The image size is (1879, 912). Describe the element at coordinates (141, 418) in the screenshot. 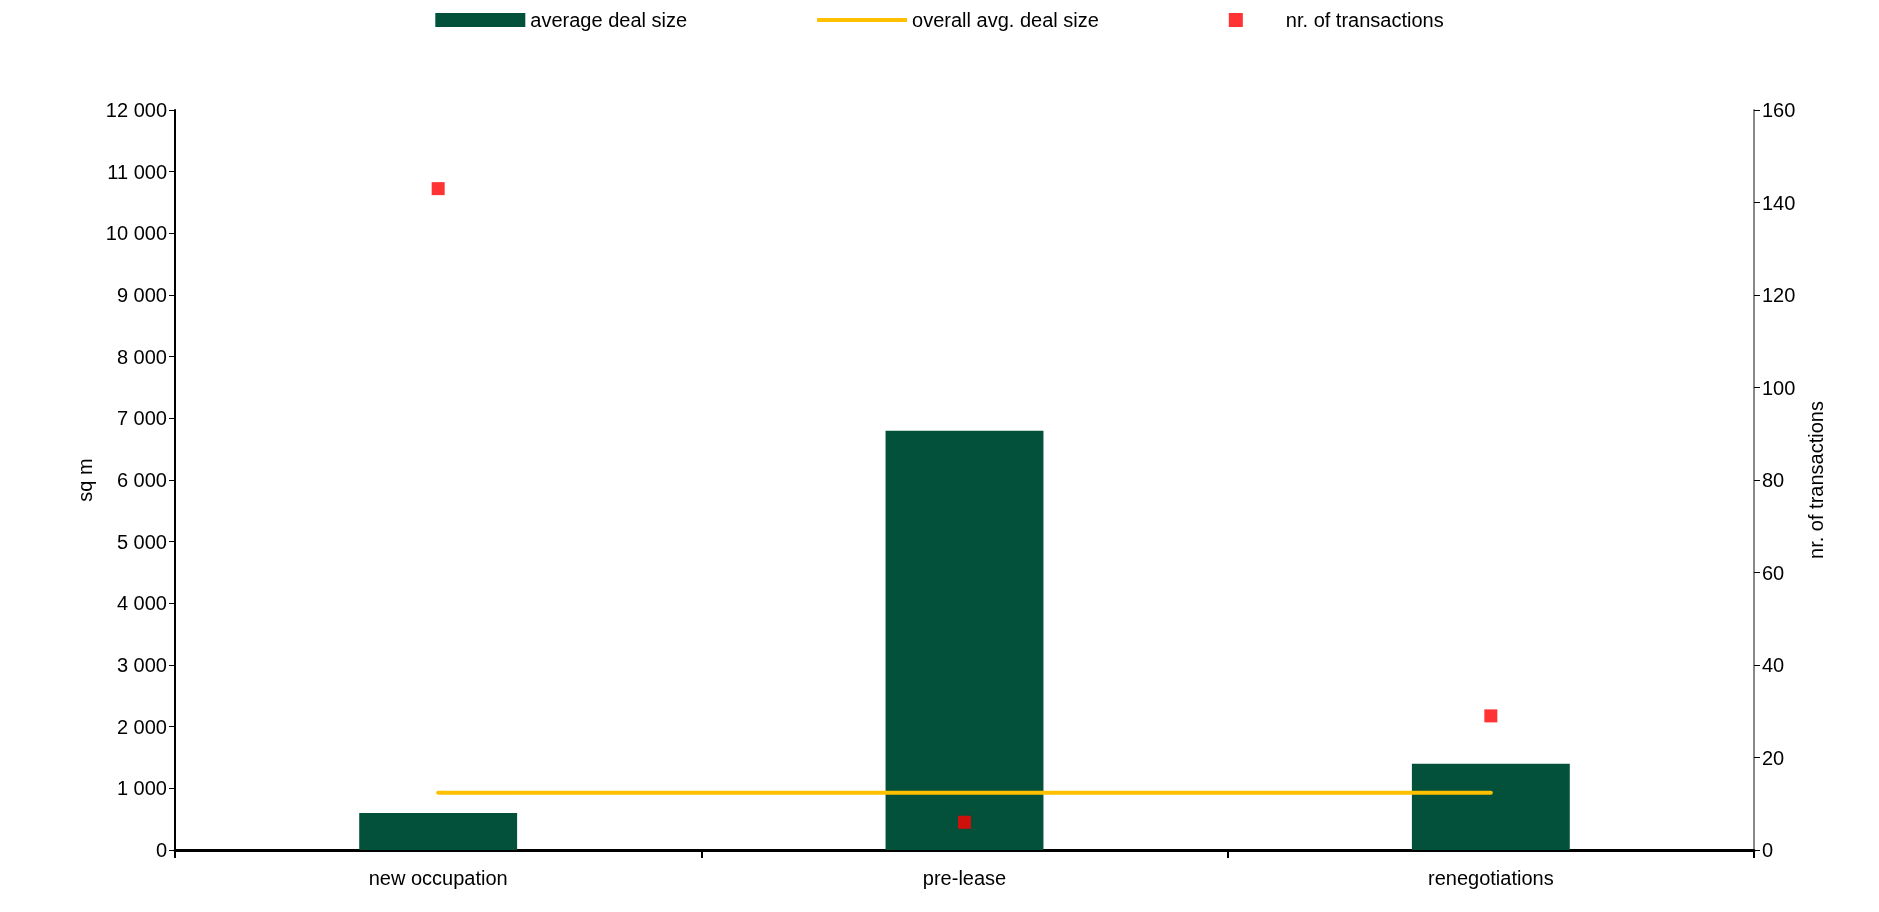

I see `y-tick-label: 7 000` at that location.